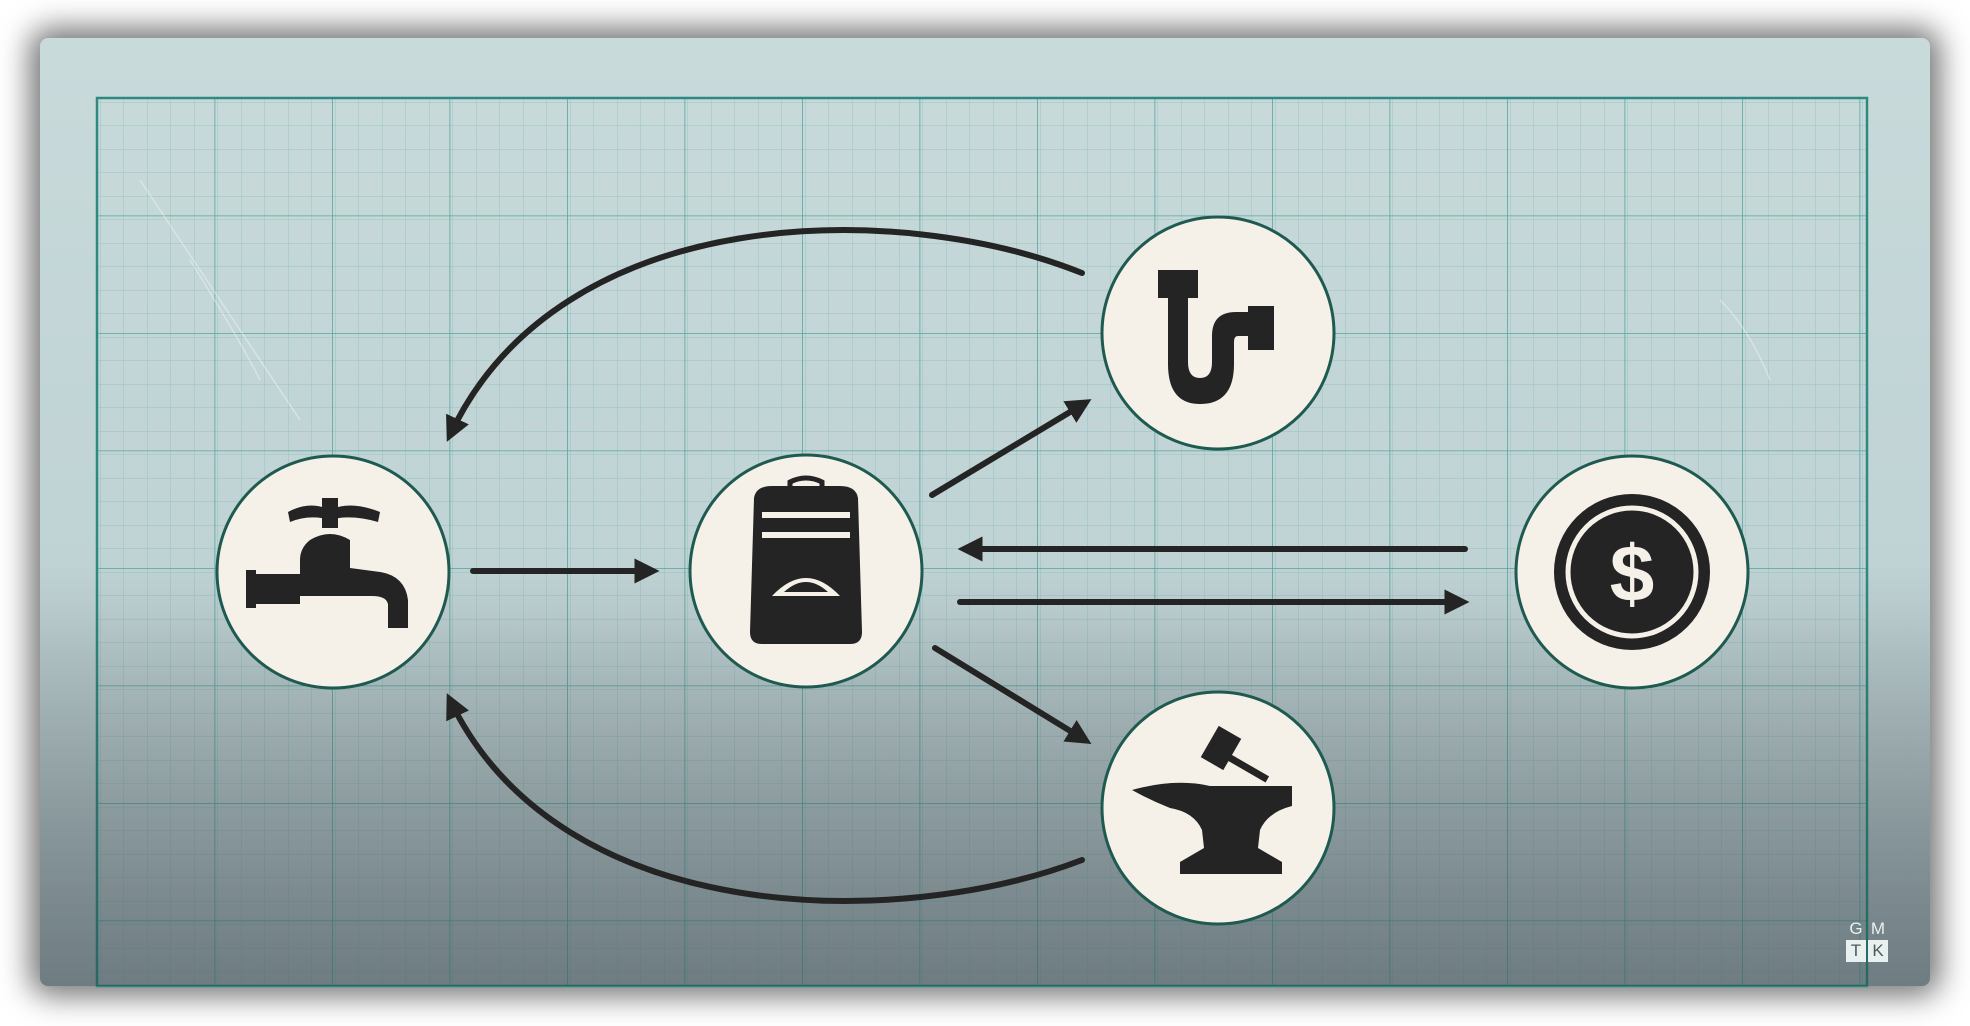 This screenshot has height=1026, width=1970. What do you see at coordinates (327, 563) in the screenshot?
I see `faucet-icon` at bounding box center [327, 563].